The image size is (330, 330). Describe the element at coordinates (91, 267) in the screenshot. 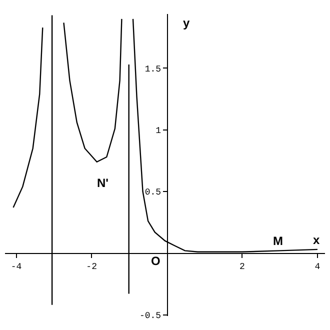

I see `x-tick-label: -2` at that location.